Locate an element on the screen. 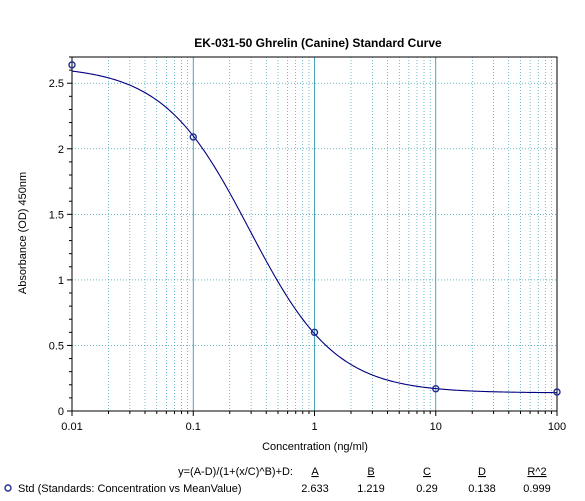 The height and width of the screenshot is (501, 585). fit-value: 0.29 is located at coordinates (426, 489).